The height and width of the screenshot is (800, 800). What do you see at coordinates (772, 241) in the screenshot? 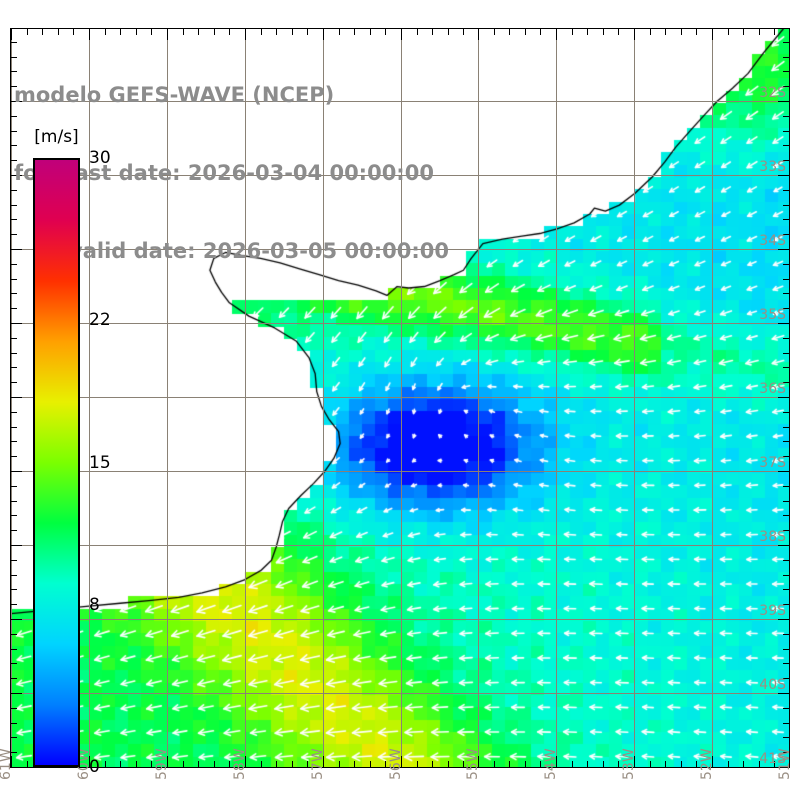
I see `latitude-label: 34S` at bounding box center [772, 241].